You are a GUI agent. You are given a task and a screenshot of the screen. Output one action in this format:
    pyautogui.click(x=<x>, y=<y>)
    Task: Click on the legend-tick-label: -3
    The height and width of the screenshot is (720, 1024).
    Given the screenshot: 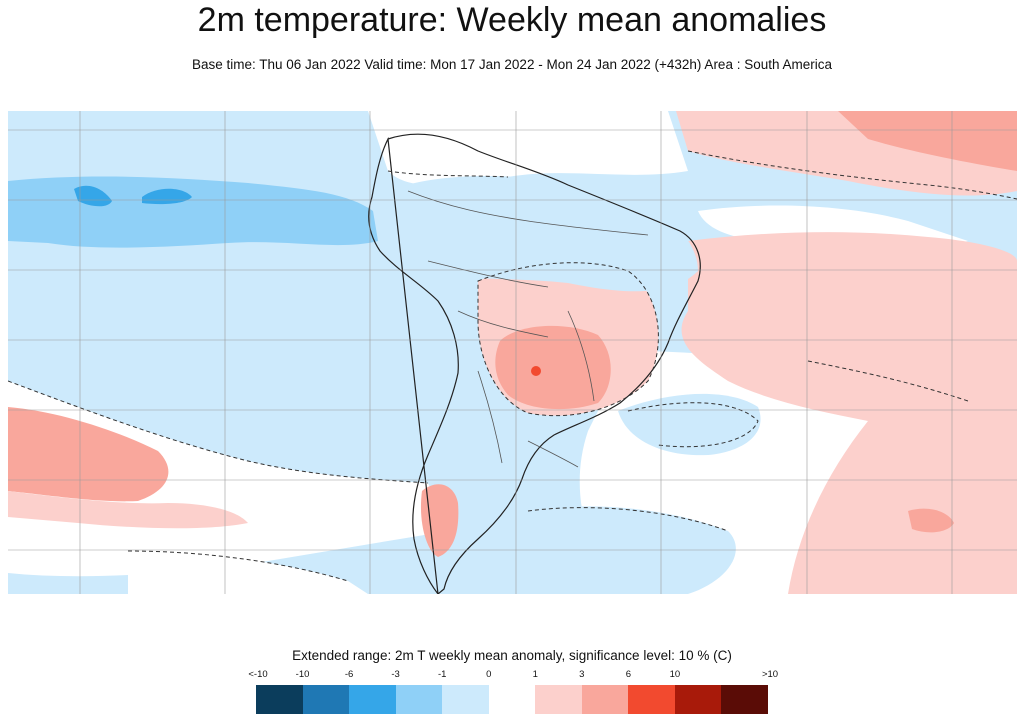 What is the action you would take?
    pyautogui.click(x=395, y=674)
    